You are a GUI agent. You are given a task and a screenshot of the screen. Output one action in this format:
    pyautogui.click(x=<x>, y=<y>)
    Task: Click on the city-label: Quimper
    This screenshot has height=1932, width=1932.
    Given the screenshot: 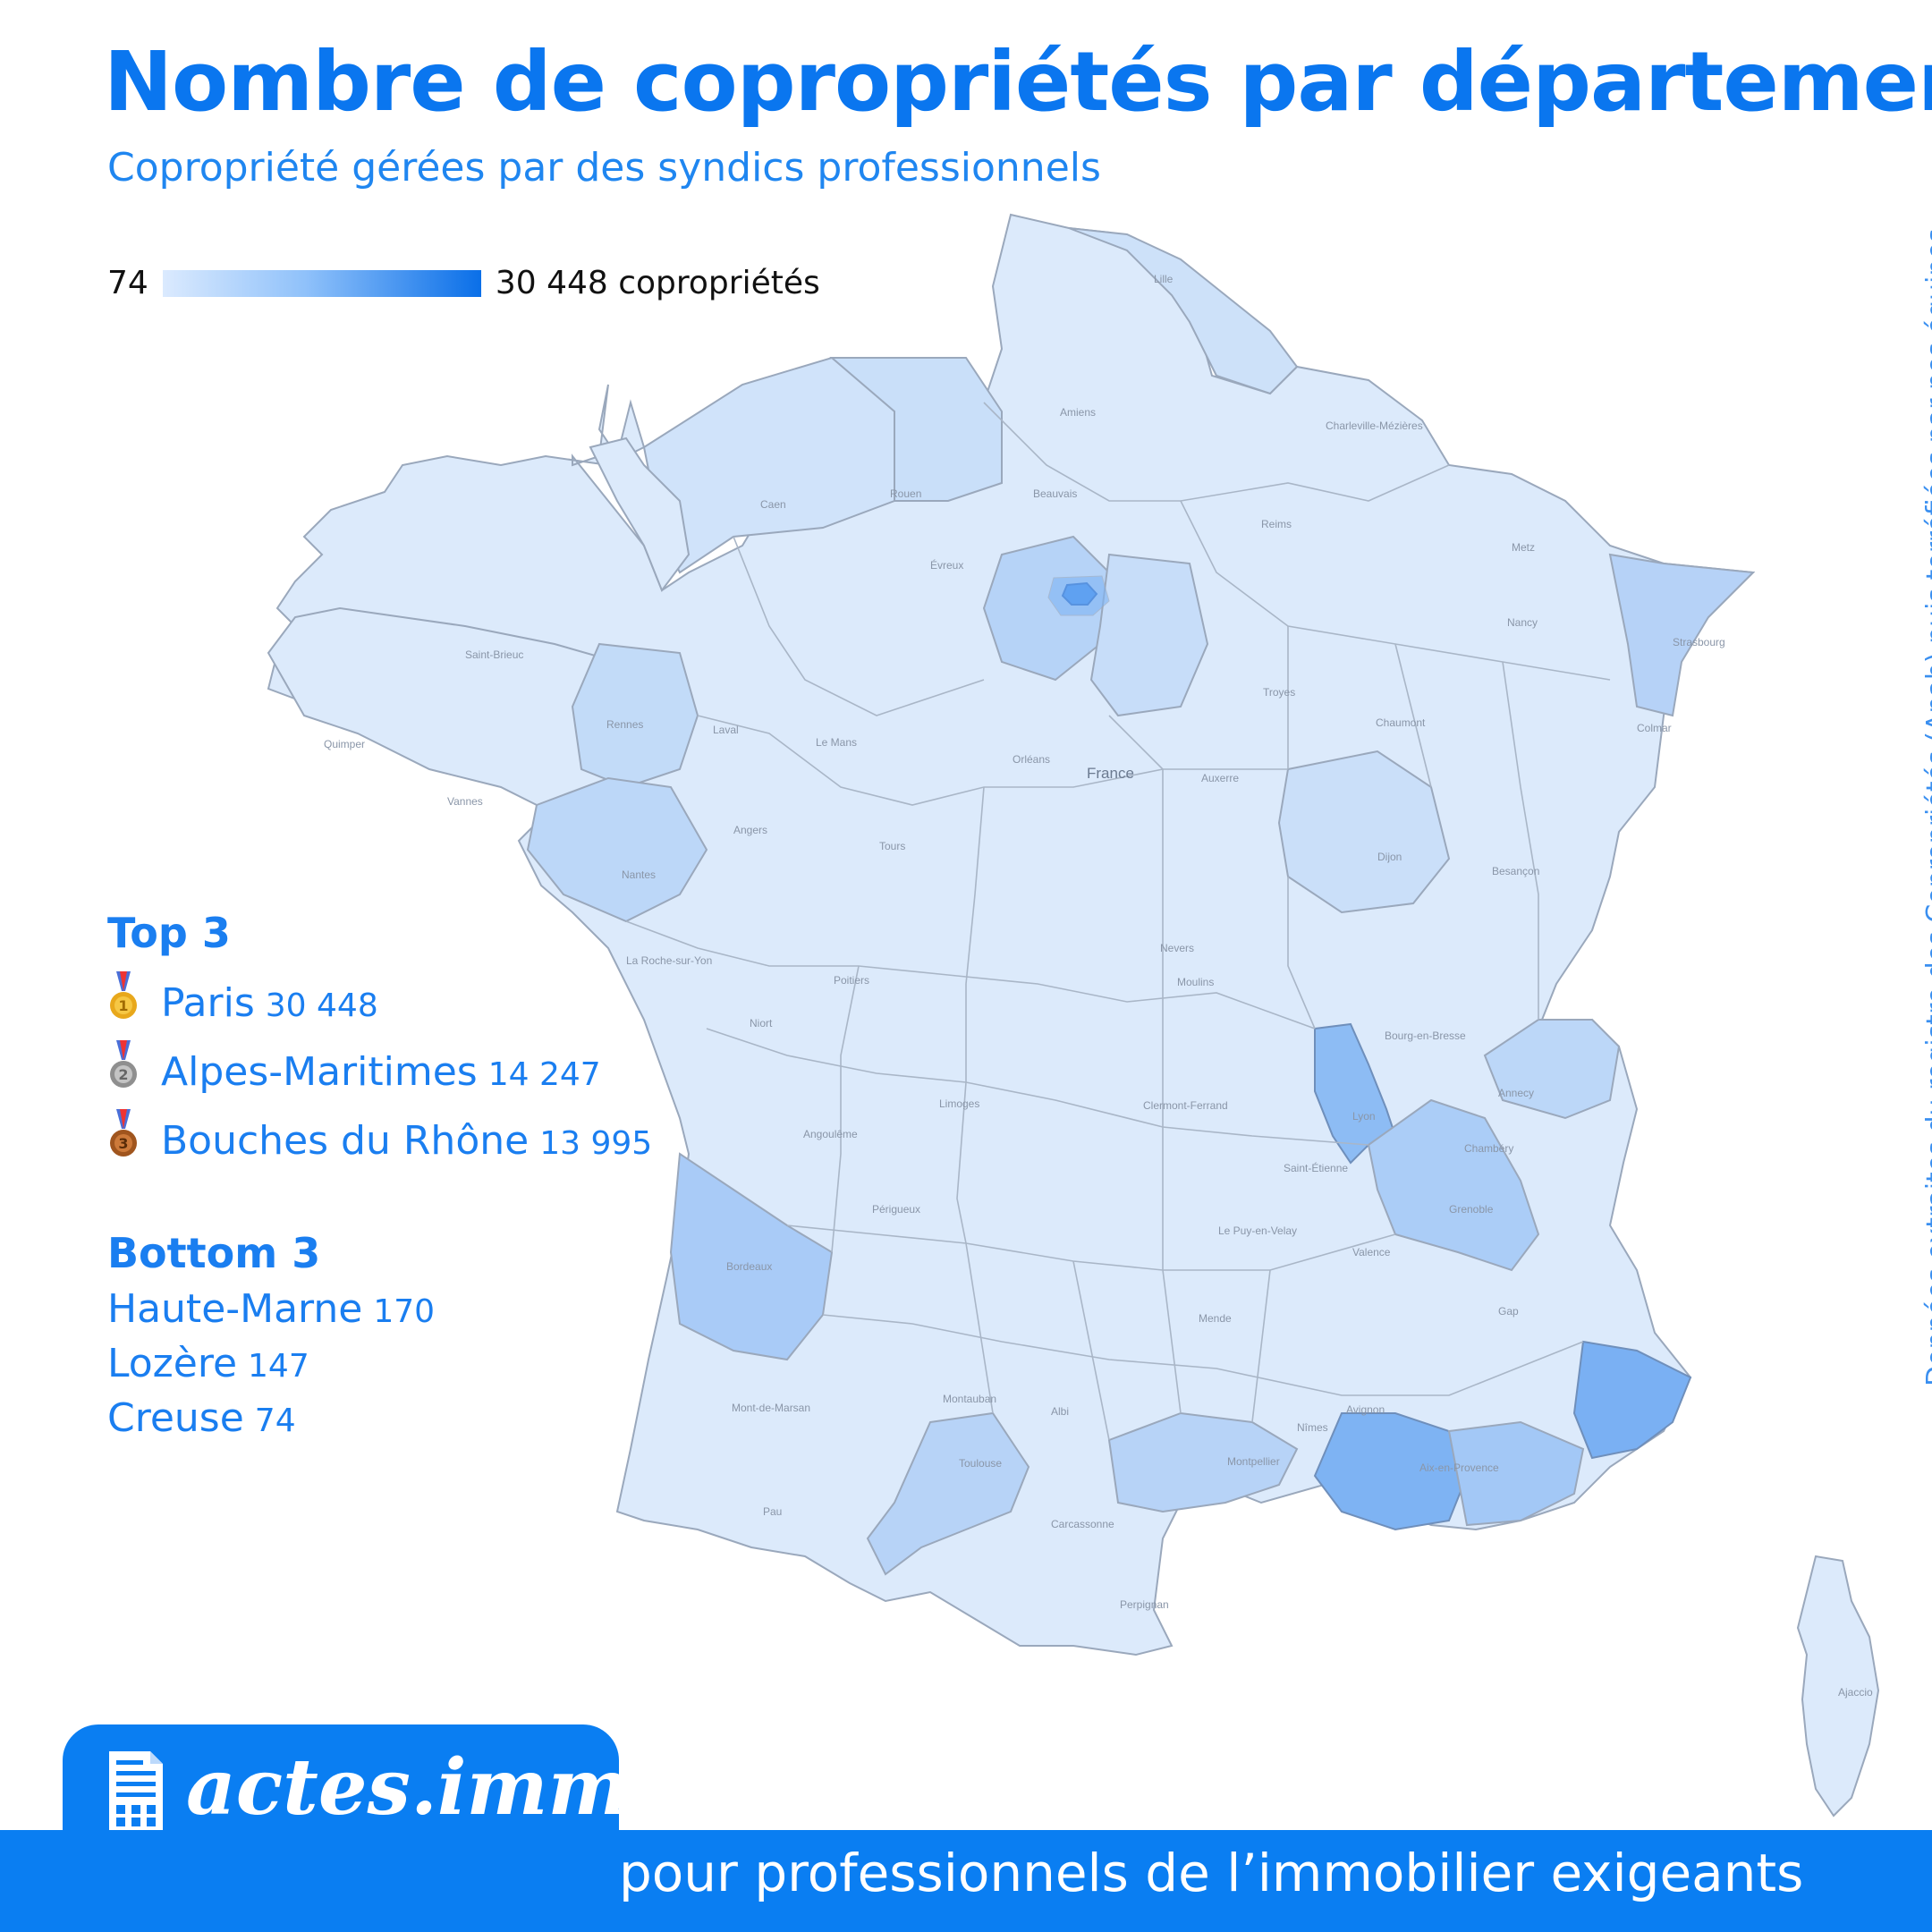 What is the action you would take?
    pyautogui.click(x=344, y=744)
    